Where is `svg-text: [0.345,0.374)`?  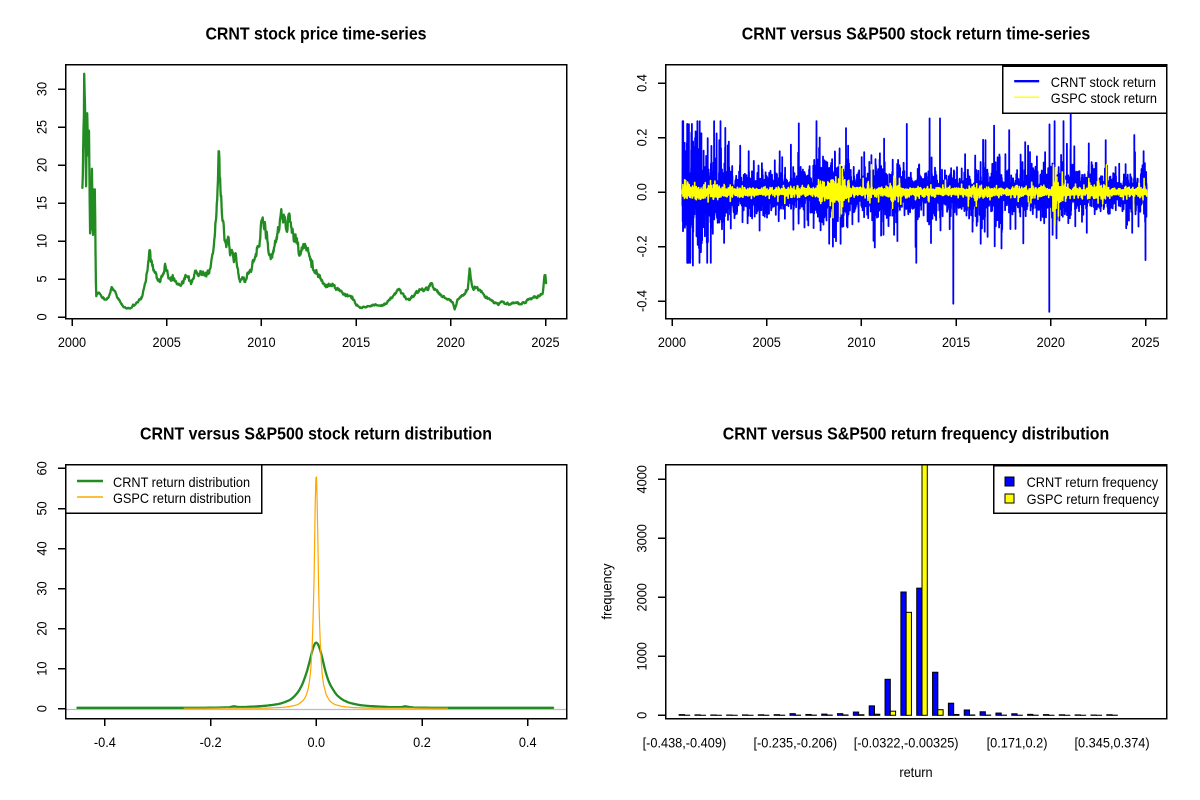
svg-text: [0.345,0.374) is located at coordinates (1112, 743).